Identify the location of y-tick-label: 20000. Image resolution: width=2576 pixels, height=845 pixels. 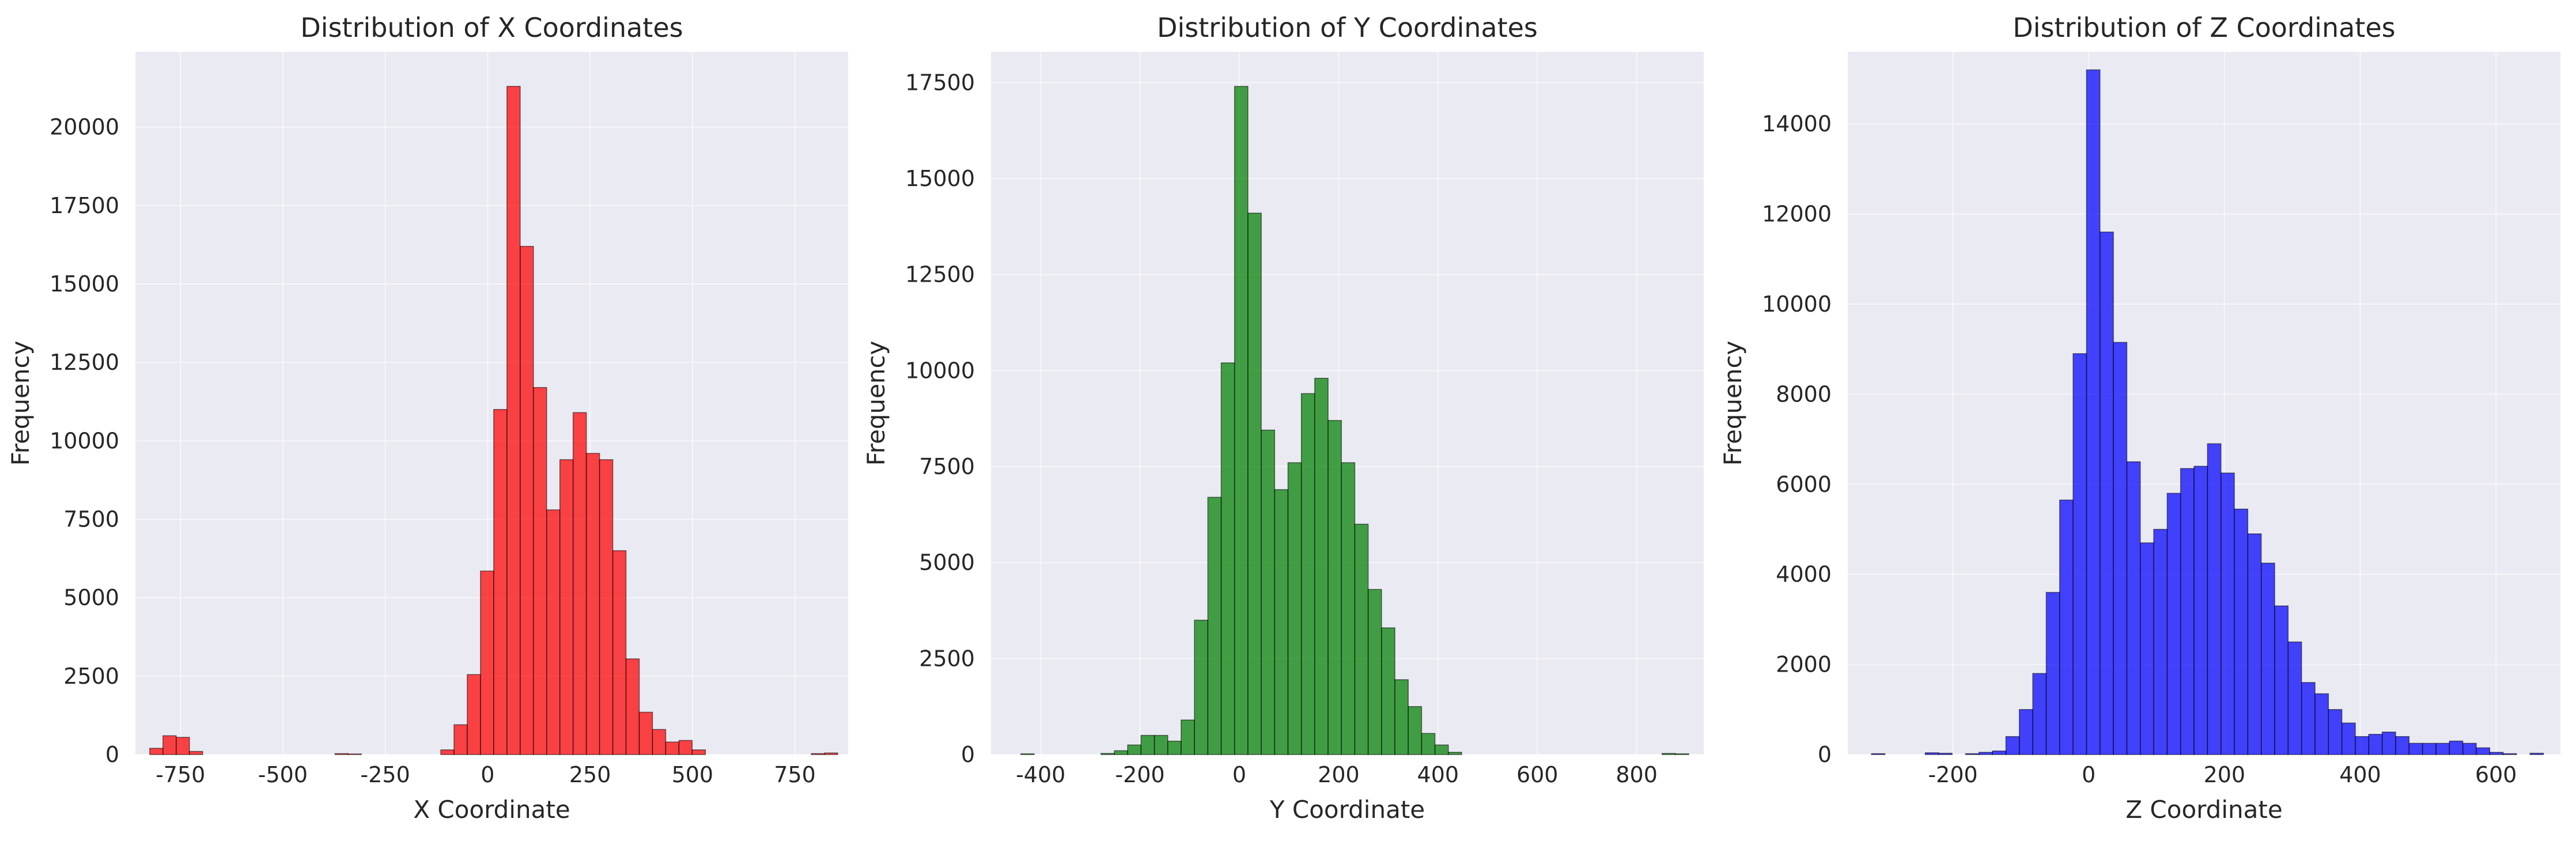
(84, 127).